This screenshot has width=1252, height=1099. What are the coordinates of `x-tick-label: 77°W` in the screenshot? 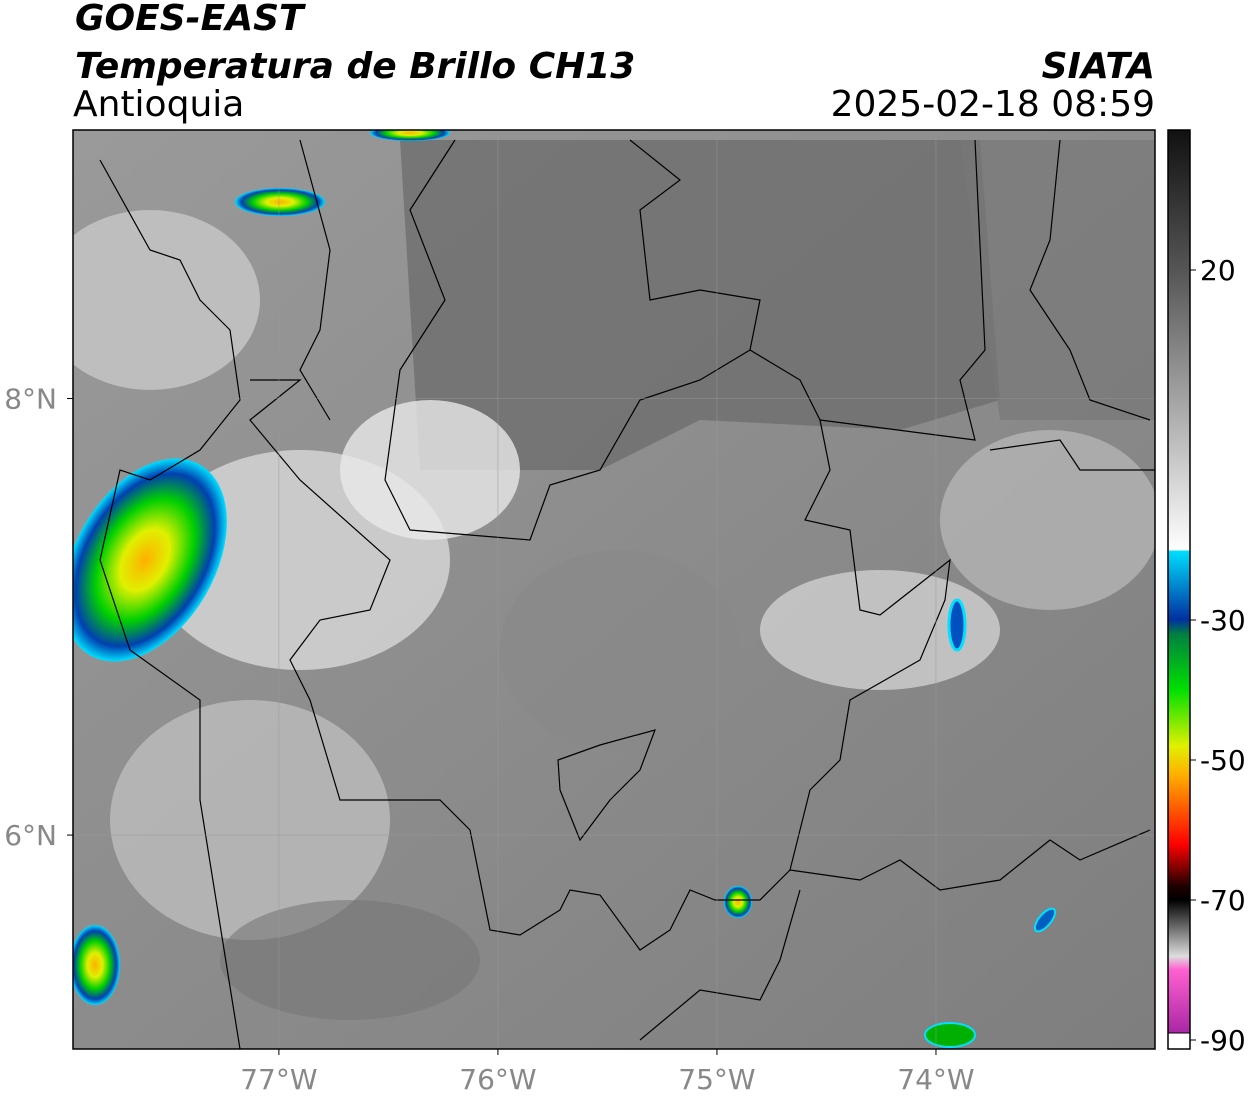 It's located at (278, 1079).